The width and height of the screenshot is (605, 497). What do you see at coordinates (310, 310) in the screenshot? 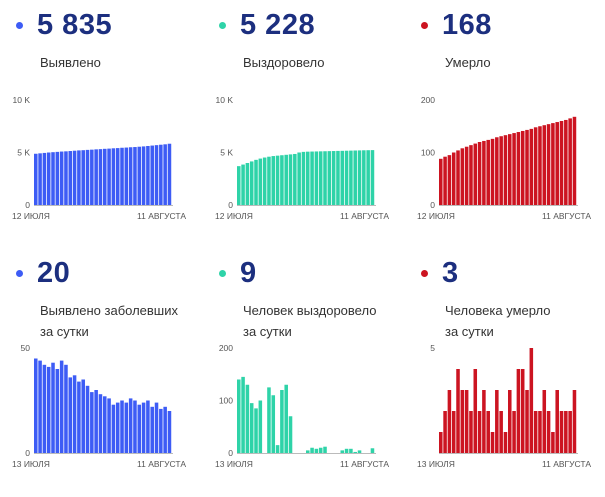
I see `stat-label-line: Человек выздоровело` at bounding box center [310, 310].